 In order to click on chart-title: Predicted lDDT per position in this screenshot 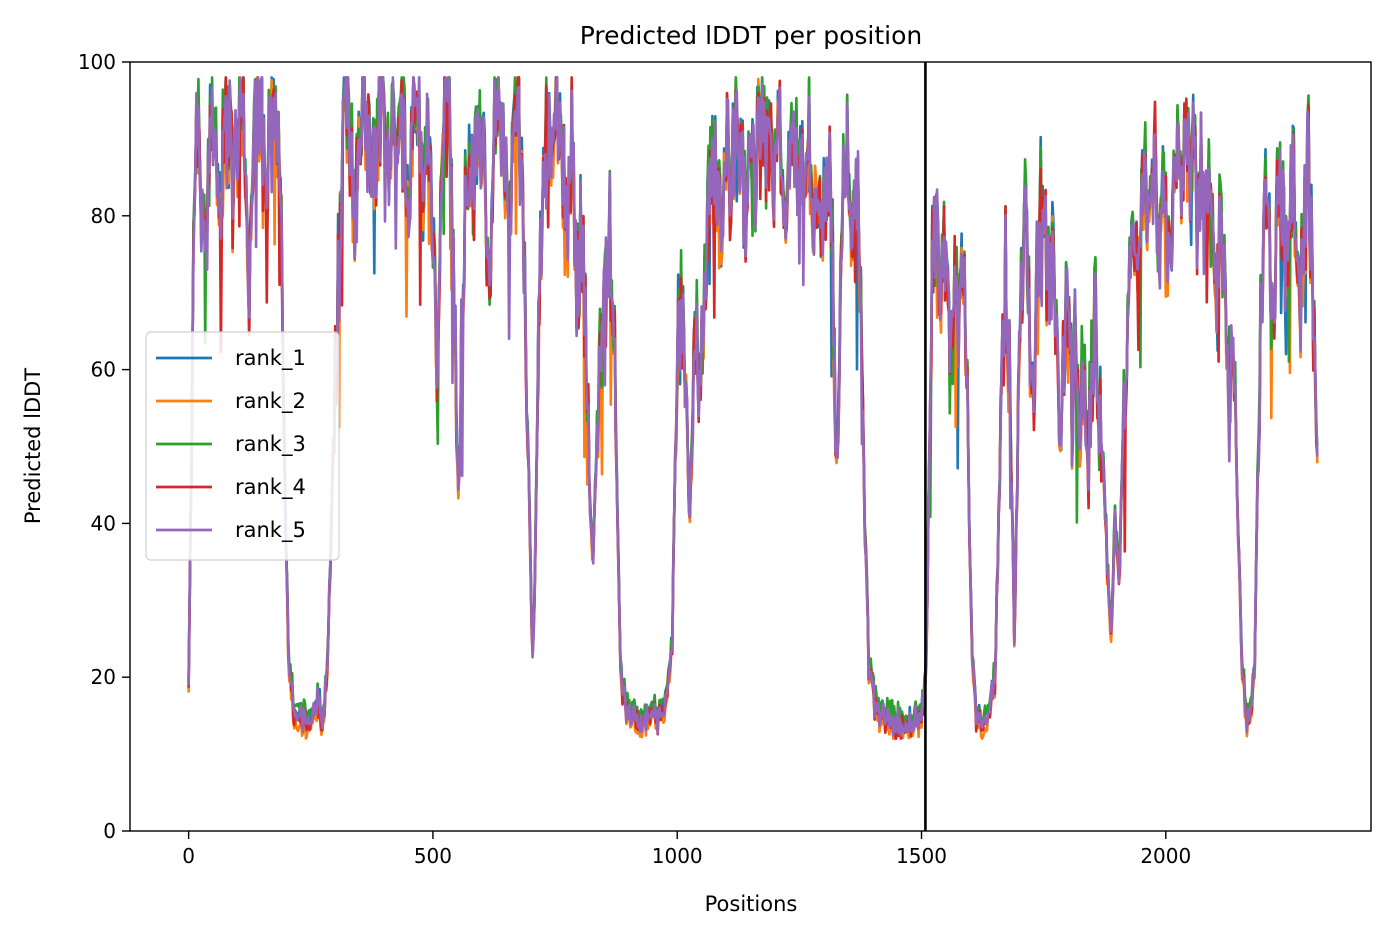, I will do `click(751, 35)`.